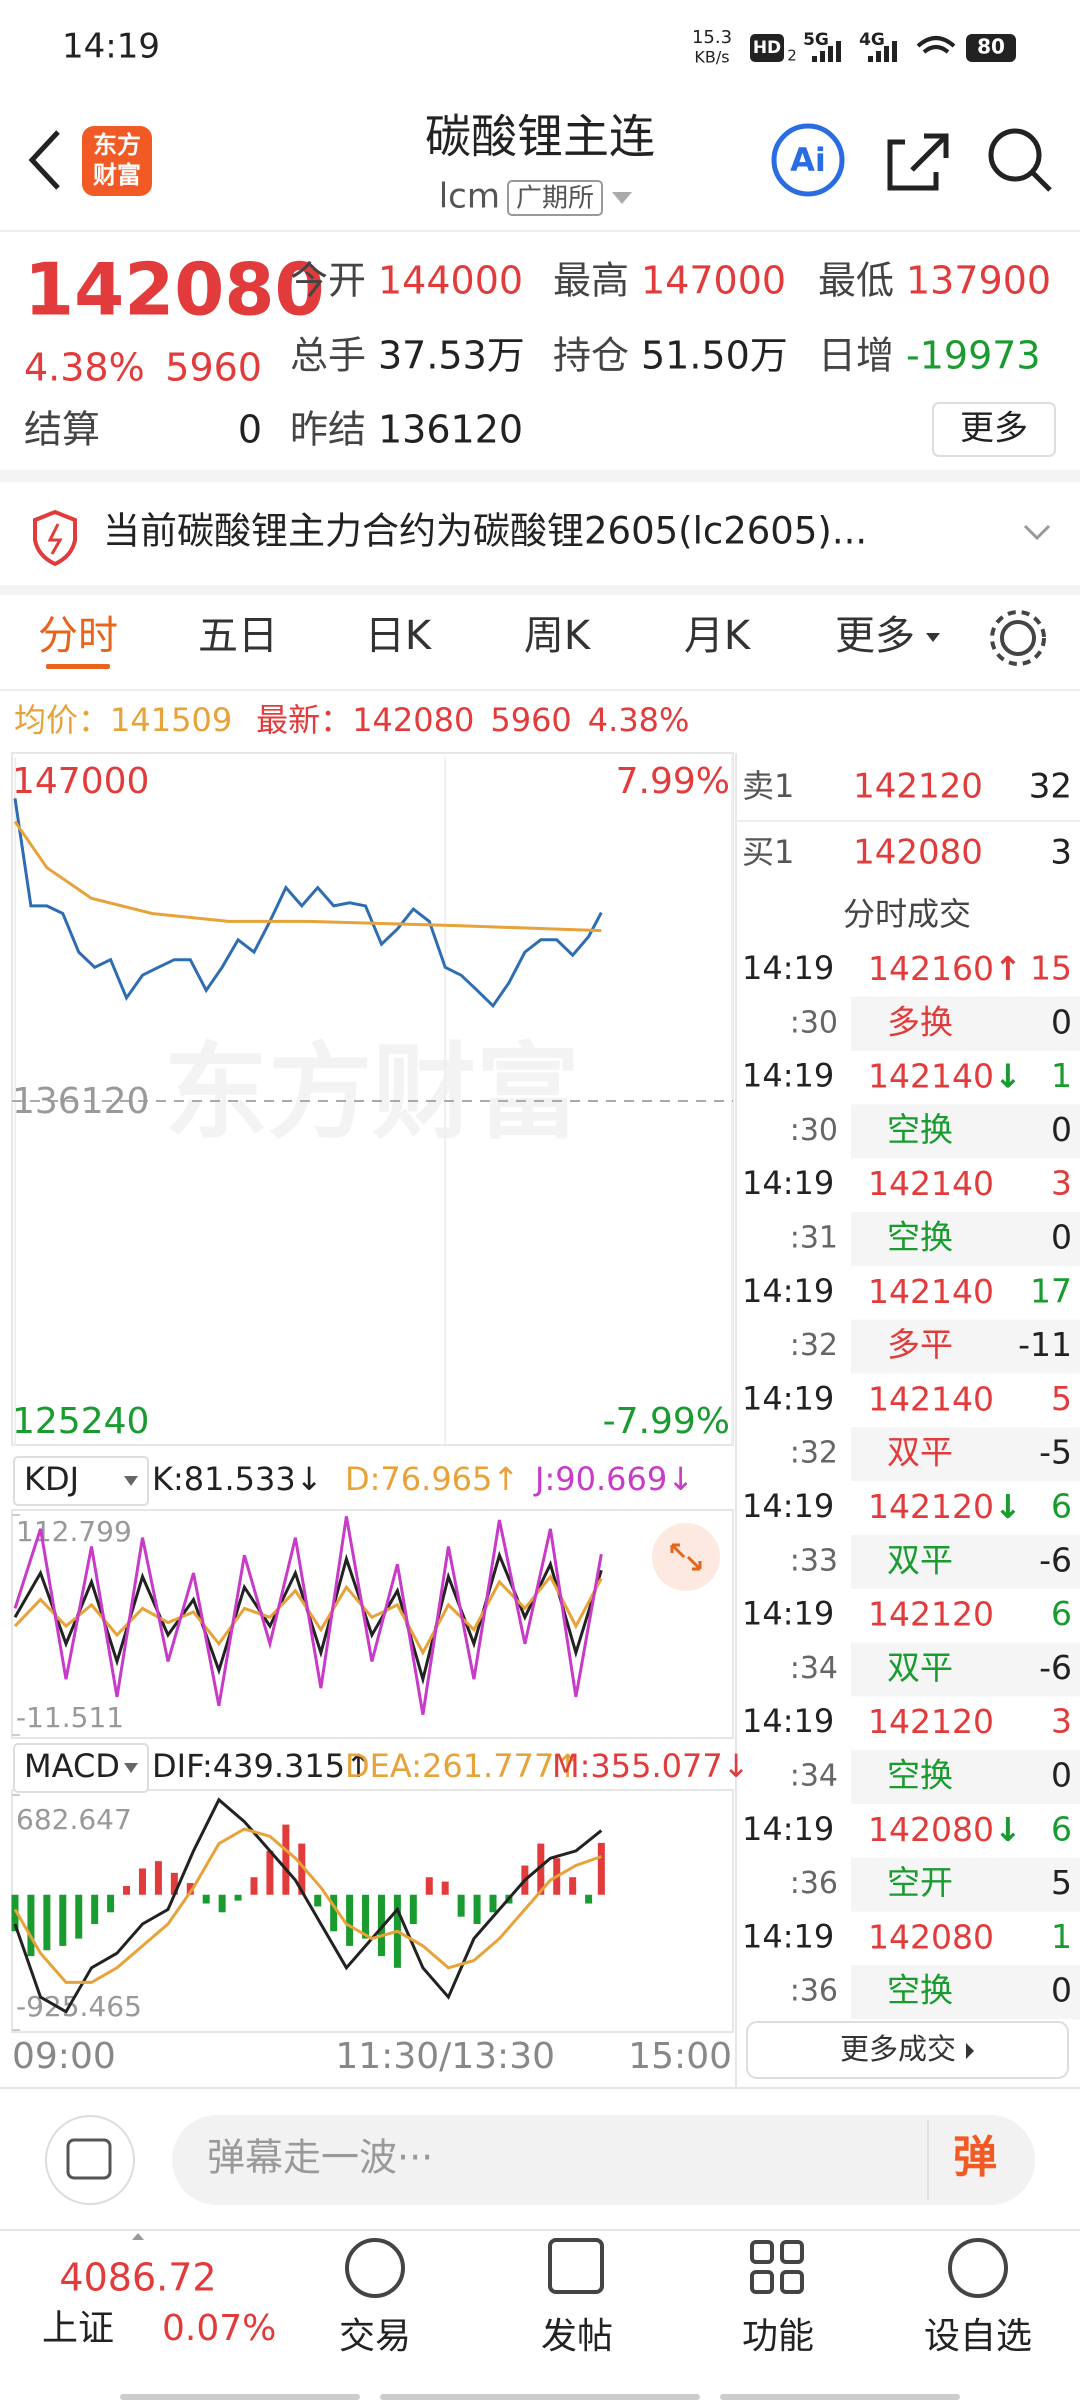 The width and height of the screenshot is (1080, 2404). I want to click on tab: 更多, so click(875, 636).